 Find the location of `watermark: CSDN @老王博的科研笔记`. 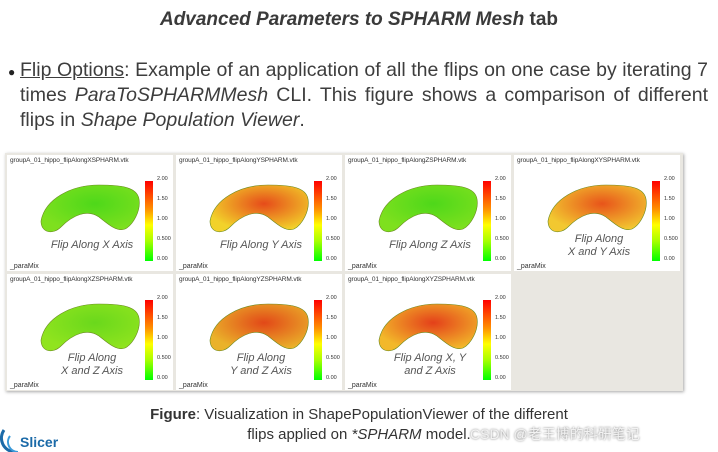

watermark: CSDN @老王博的科研笔记 is located at coordinates (555, 434).